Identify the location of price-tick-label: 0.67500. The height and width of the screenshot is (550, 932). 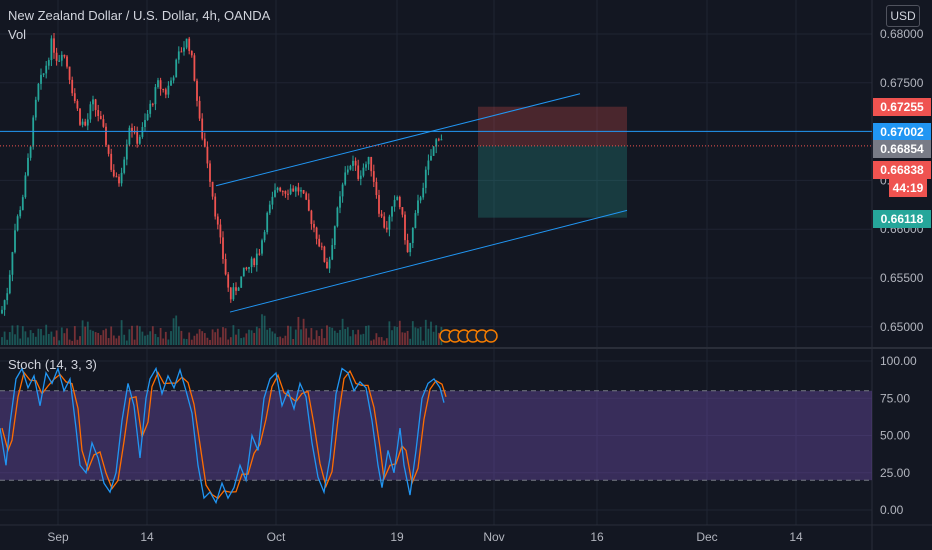
(902, 83).